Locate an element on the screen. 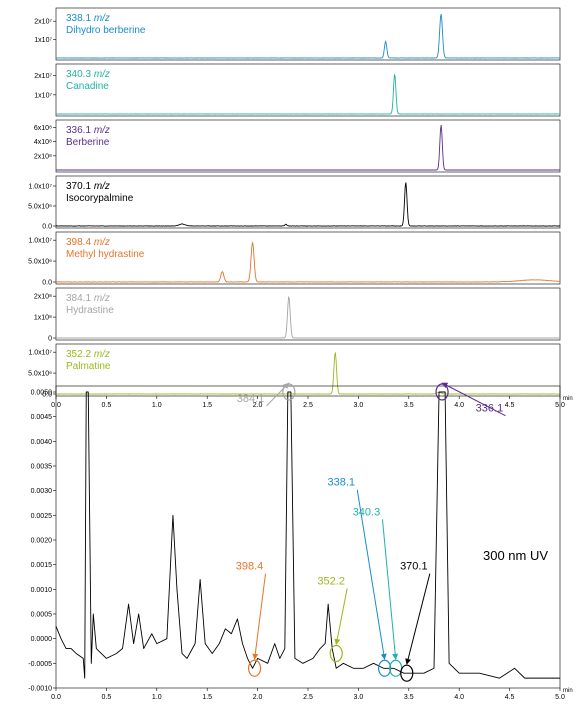 This screenshot has width=585, height=706. peak-annotation-398.4: 398.4 is located at coordinates (251, 619).